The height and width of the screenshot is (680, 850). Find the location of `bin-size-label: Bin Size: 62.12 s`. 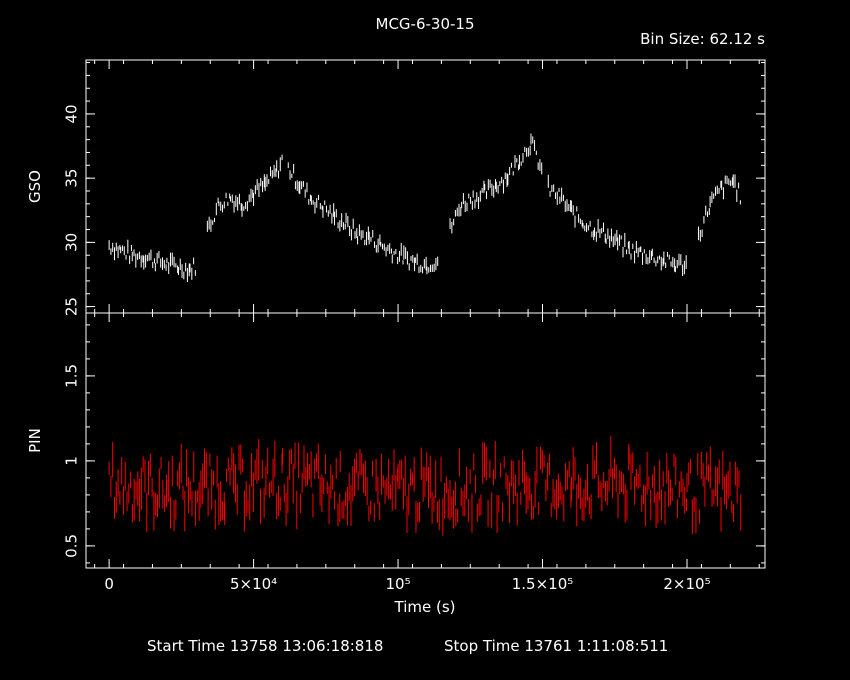

bin-size-label: Bin Size: 62.12 s is located at coordinates (702, 39).